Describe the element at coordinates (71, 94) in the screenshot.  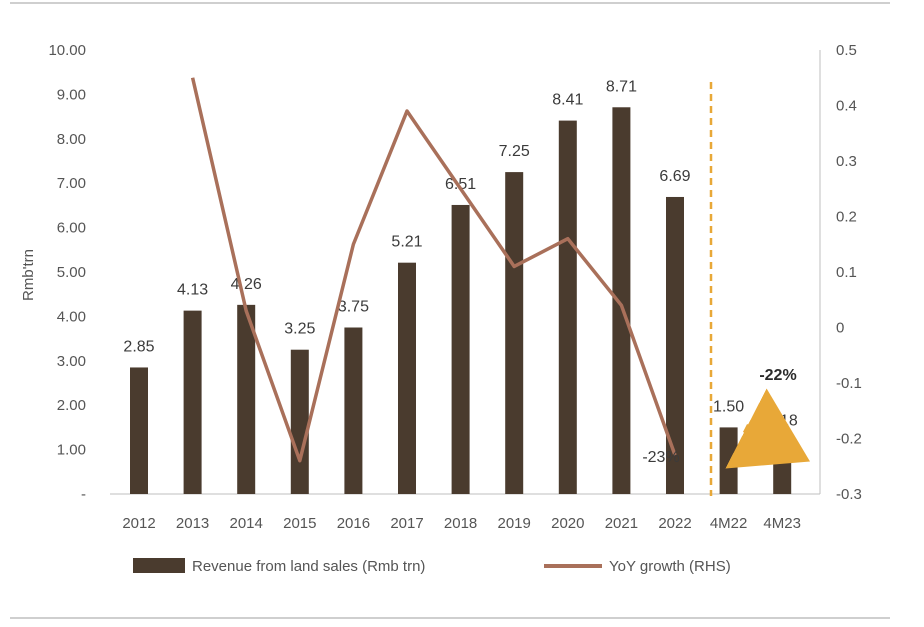
I see `y-left-tick: 9.00` at that location.